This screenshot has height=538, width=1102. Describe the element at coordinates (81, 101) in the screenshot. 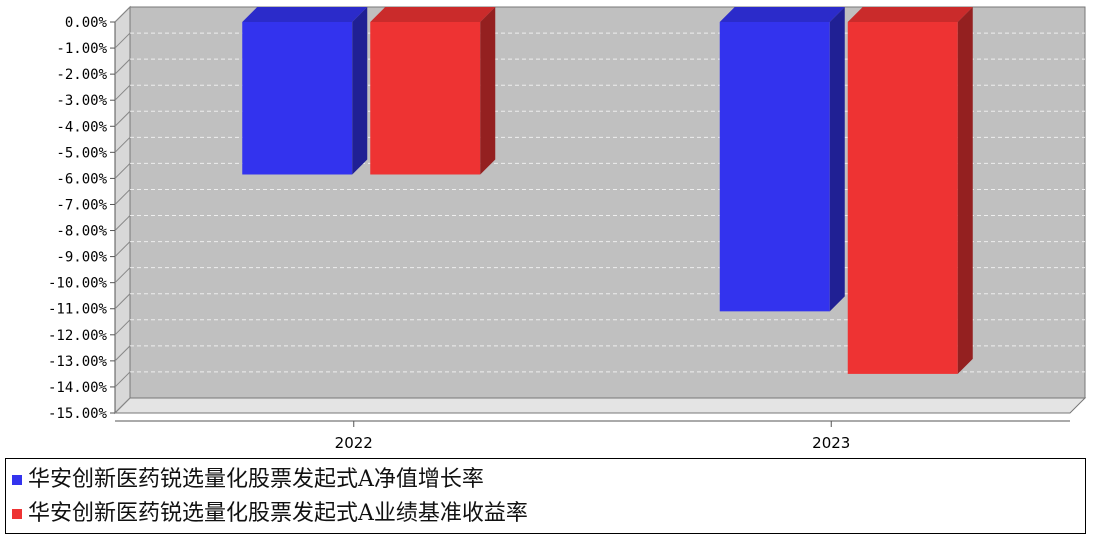

I see `y-tick-label: -3.00%` at that location.